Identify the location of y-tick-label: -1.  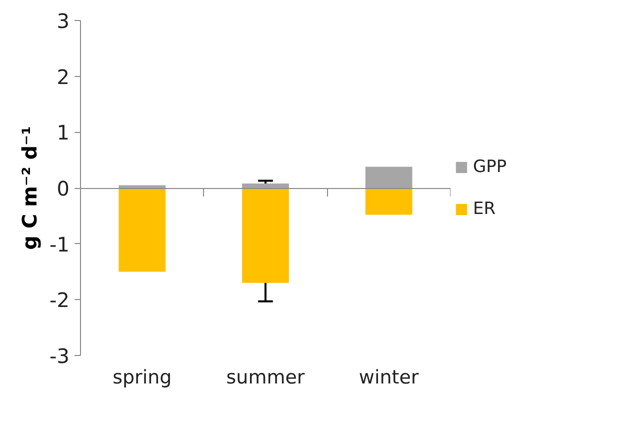
(60, 244).